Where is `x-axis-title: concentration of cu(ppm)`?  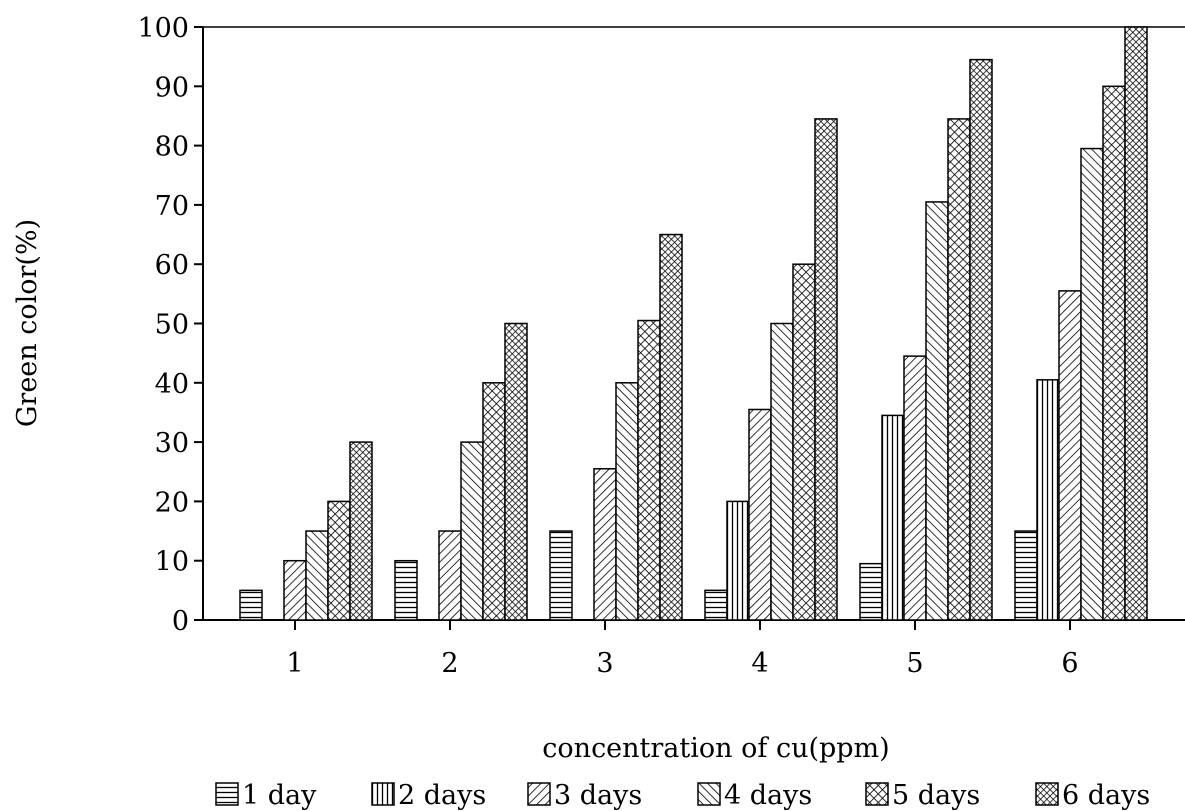
x-axis-title: concentration of cu(ppm) is located at coordinates (715, 748).